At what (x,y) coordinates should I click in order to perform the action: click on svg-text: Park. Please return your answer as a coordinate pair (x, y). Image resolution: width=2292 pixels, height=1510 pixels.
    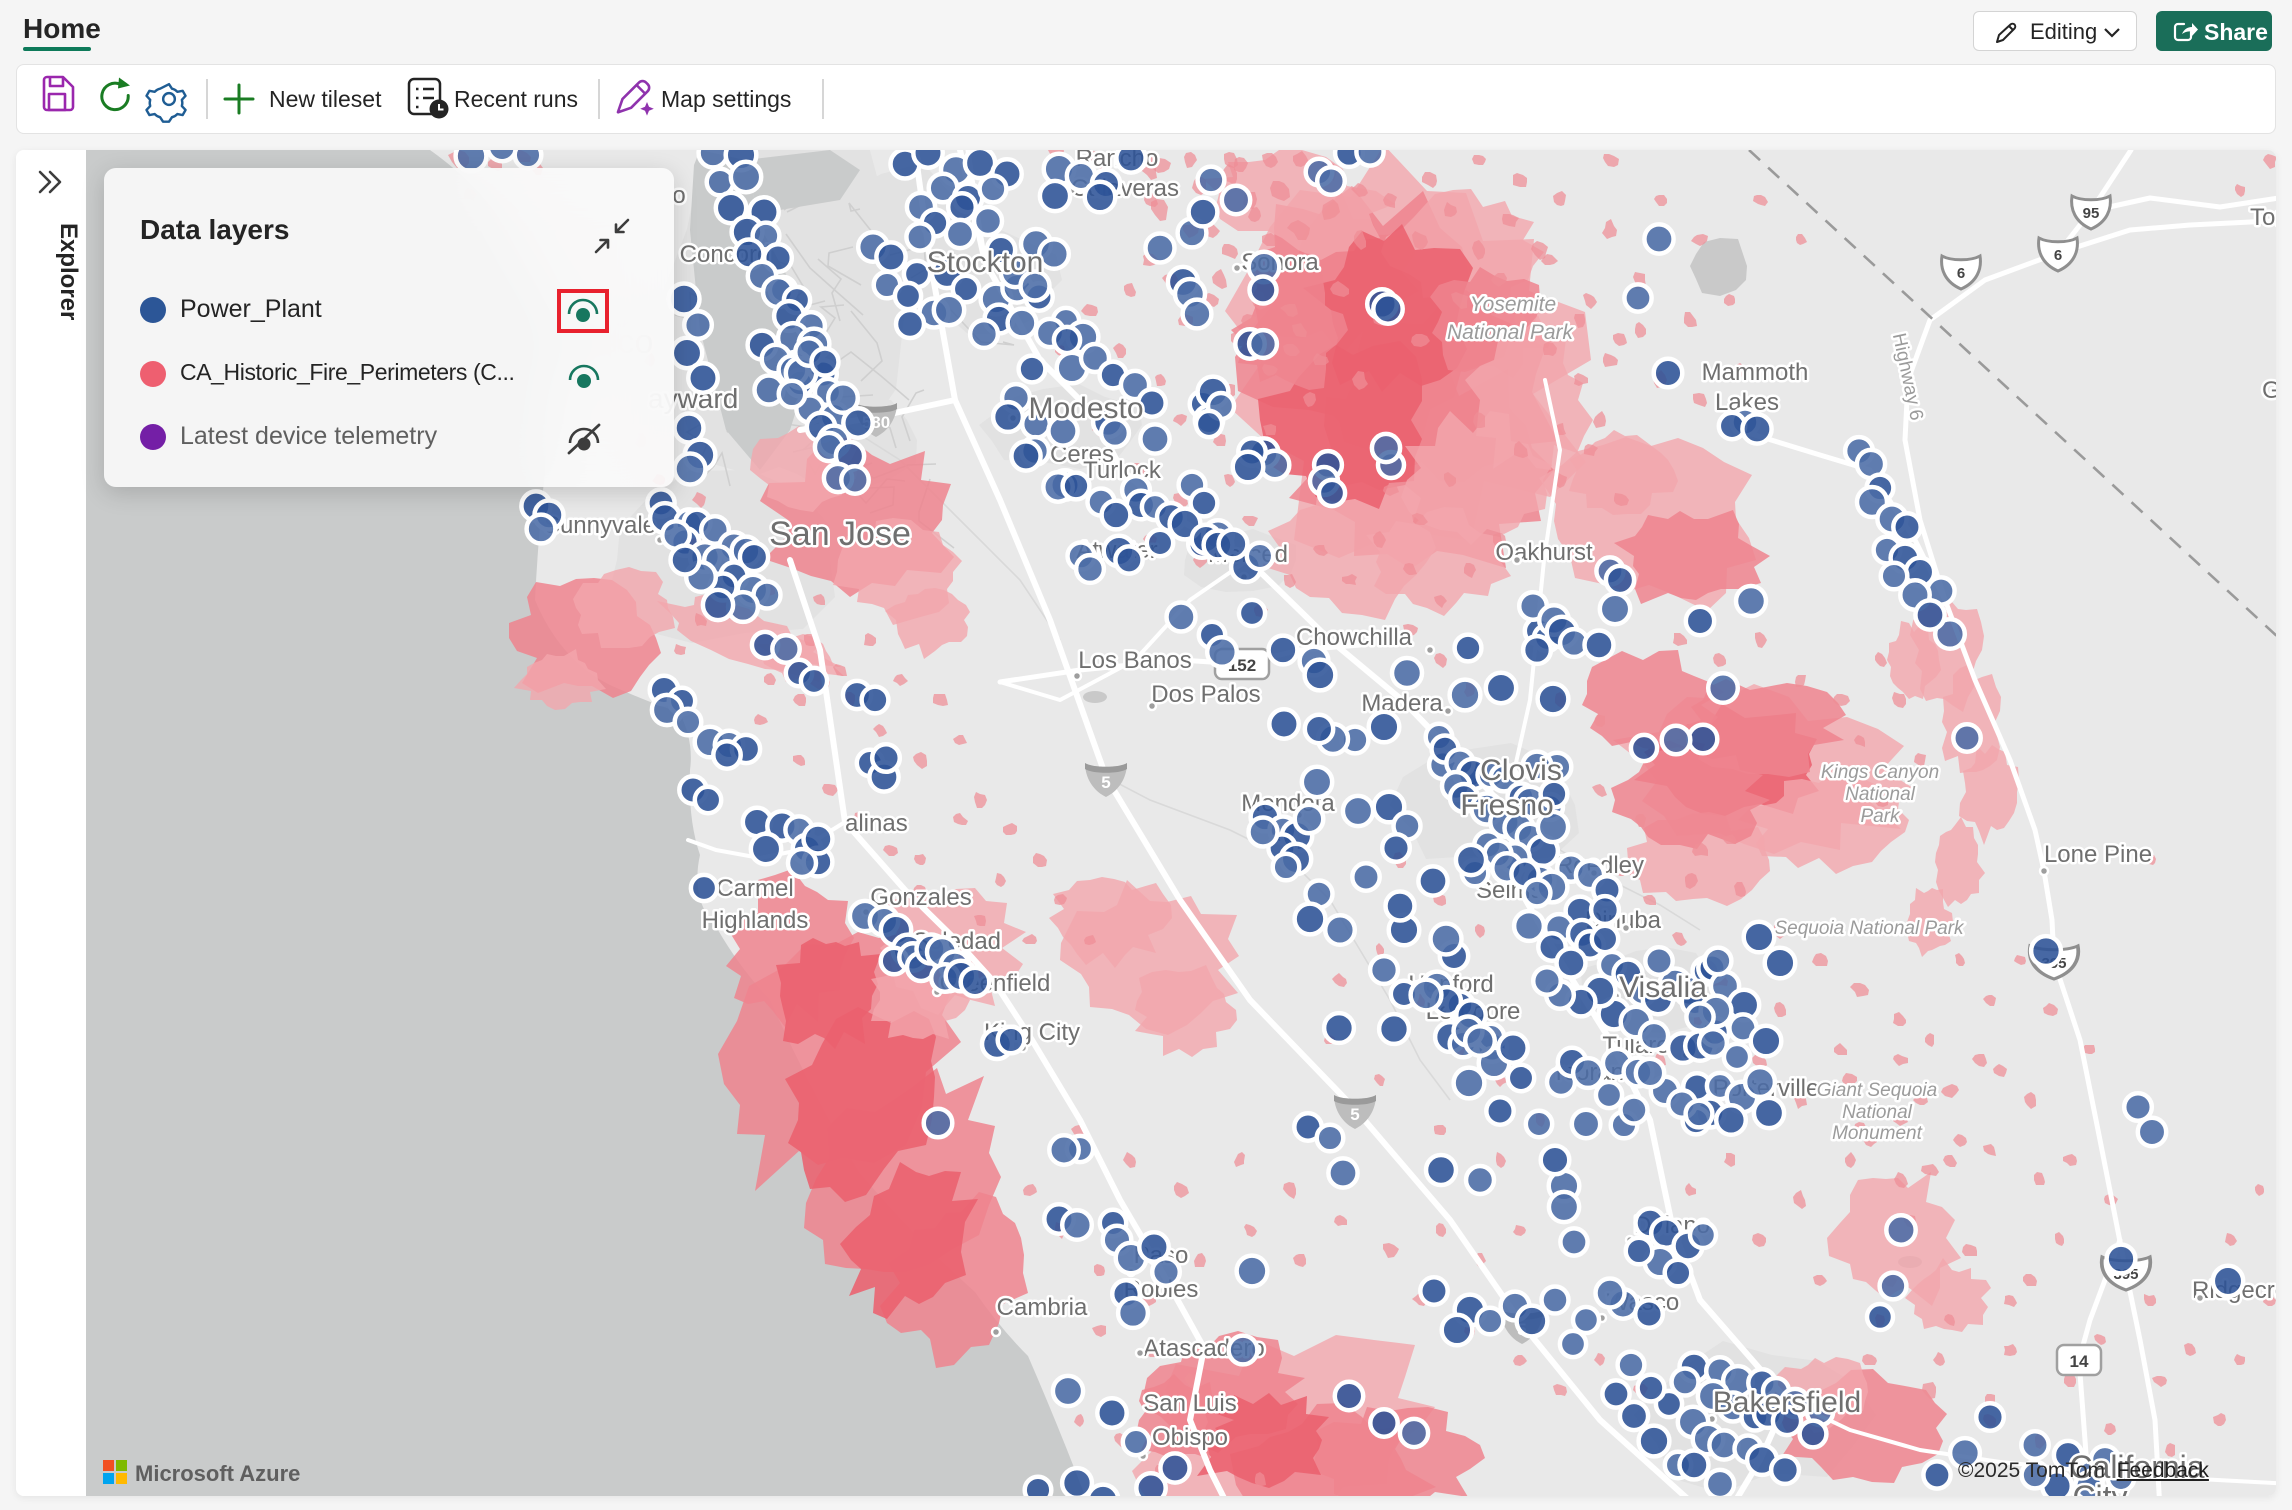
    Looking at the image, I should click on (1880, 816).